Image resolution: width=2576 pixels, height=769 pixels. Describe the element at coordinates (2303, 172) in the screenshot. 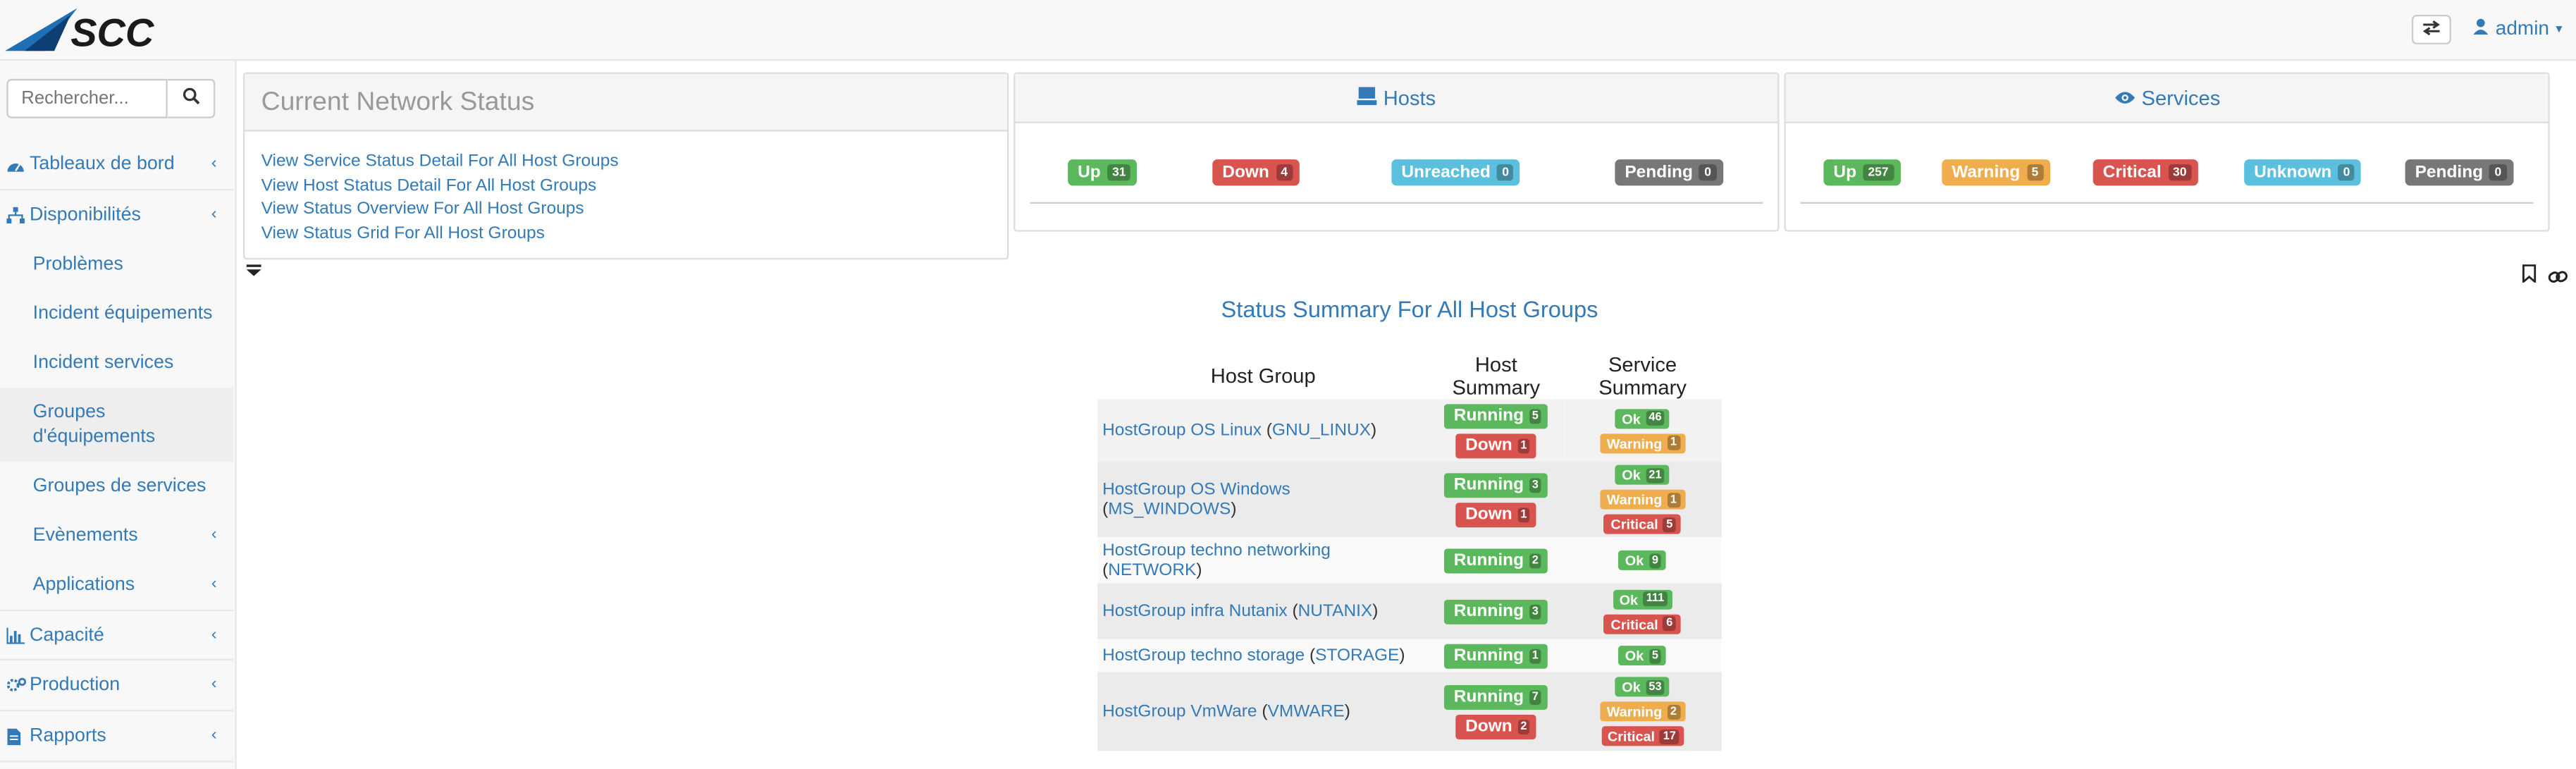

I see `services-unknown-badge: Unknown 0` at that location.